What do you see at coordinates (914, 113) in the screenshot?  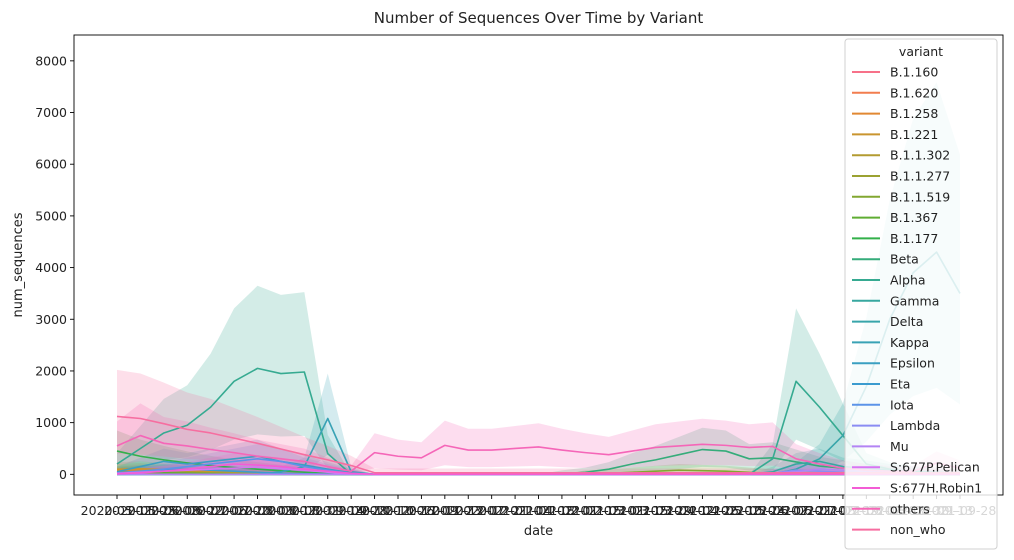 I see `legend-label: B.1.258` at bounding box center [914, 113].